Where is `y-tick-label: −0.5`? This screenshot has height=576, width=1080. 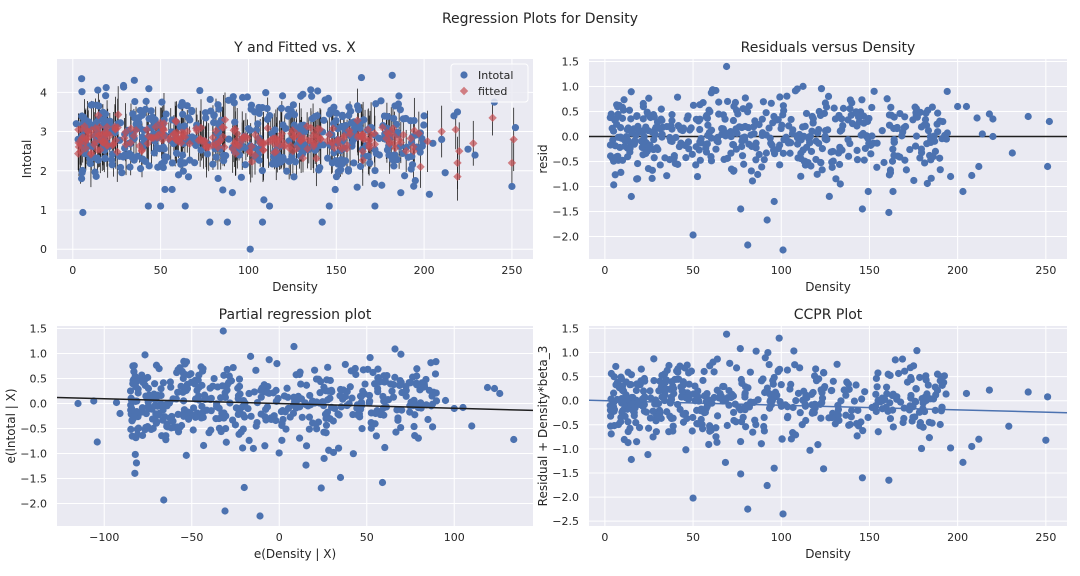 y-tick-label: −0.5 is located at coordinates (33, 429).